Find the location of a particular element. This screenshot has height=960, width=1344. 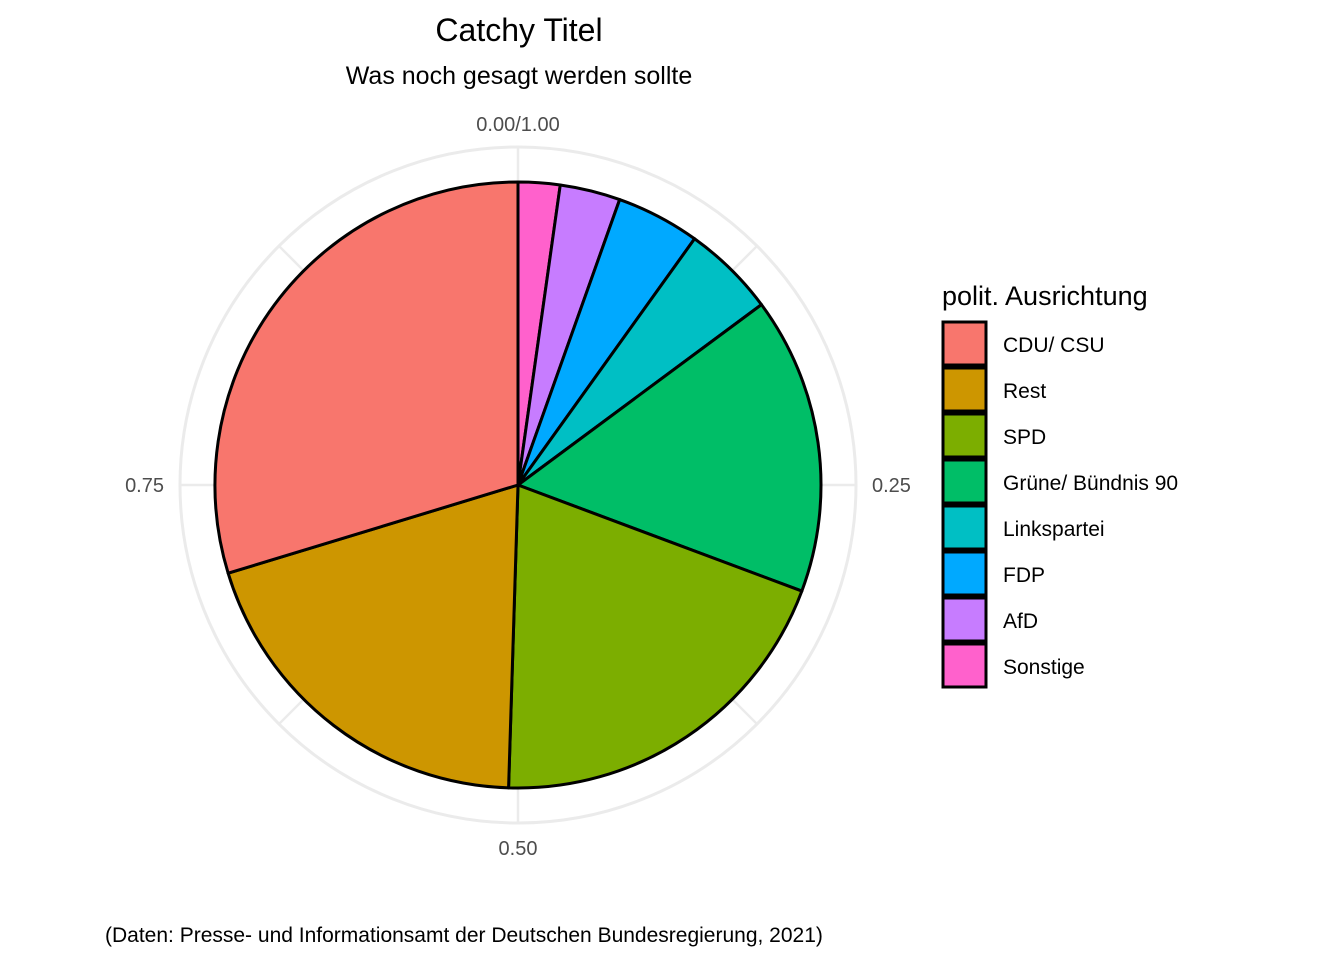

theta-tick-label-2: 0.50 is located at coordinates (518, 849).